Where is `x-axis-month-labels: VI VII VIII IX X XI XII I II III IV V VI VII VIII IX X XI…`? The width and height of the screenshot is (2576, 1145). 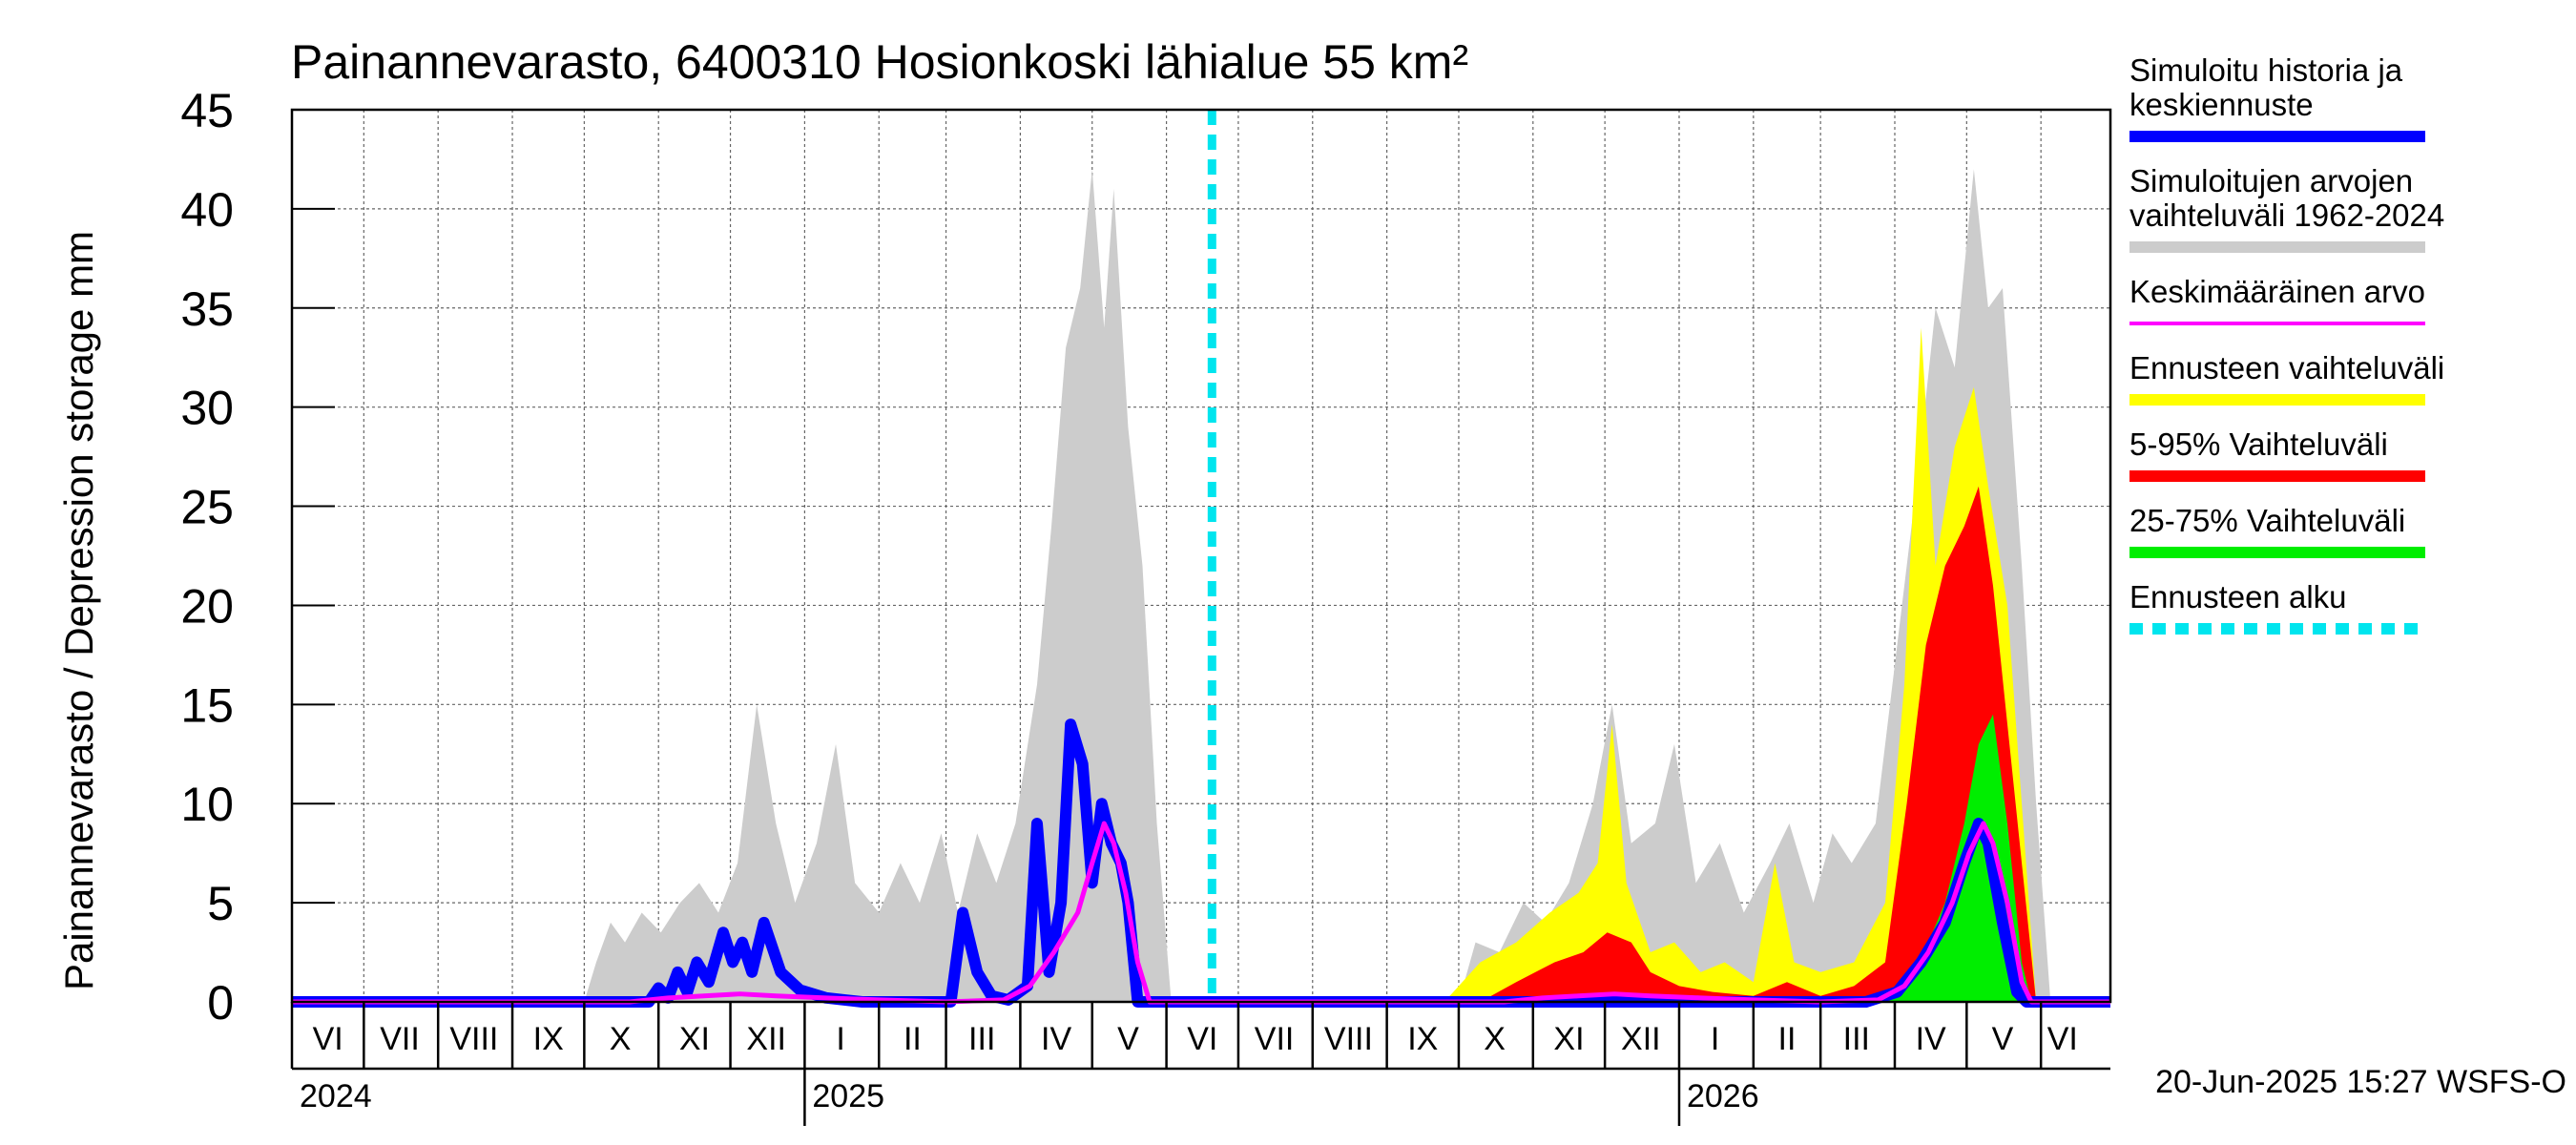
x-axis-month-labels: VI VII VIII IX X XI XII I II III IV V VI VII VIII IX X XI… is located at coordinates (1200, 1064).